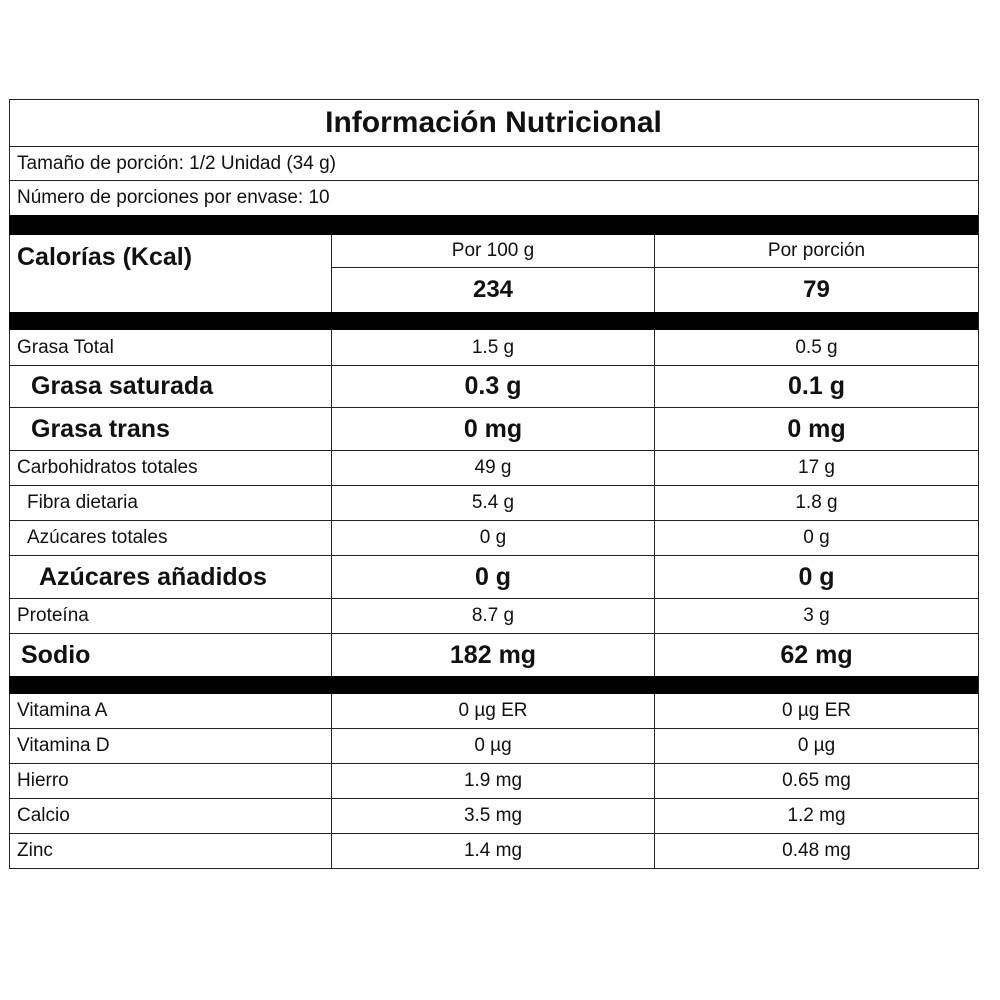  What do you see at coordinates (493, 429) in the screenshot?
I see `per-100g-value: 0 mg` at bounding box center [493, 429].